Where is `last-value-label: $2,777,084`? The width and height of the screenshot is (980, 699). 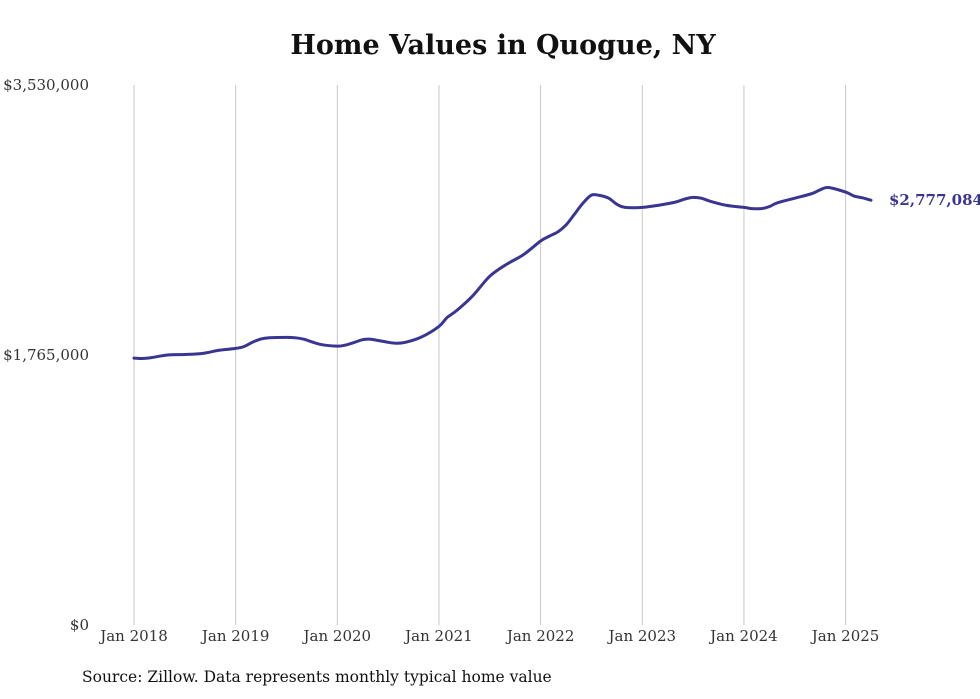
last-value-label: $2,777,084 is located at coordinates (934, 200).